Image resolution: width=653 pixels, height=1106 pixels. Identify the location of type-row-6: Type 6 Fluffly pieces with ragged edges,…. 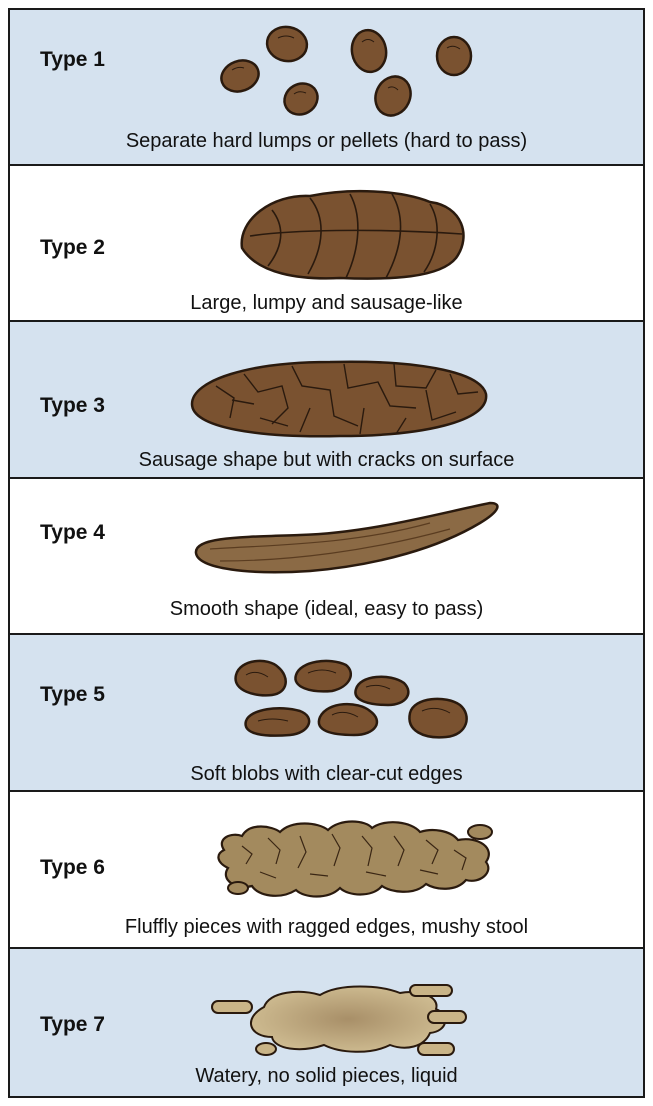
(326, 870).